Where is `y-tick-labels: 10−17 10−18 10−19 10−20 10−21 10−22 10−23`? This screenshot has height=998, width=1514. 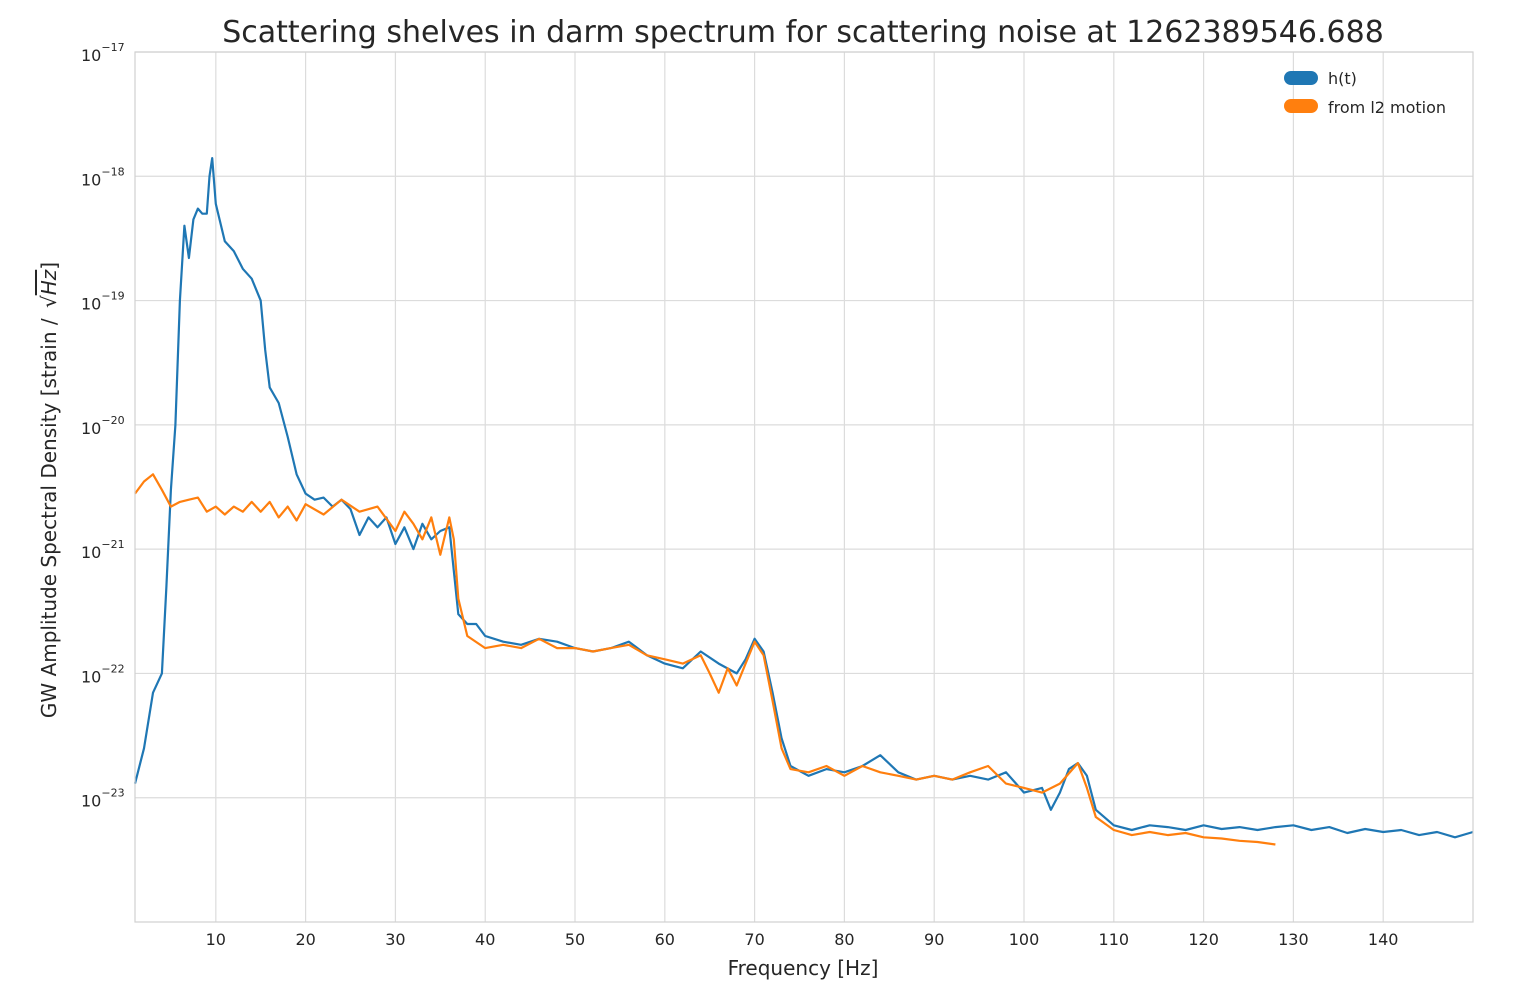 y-tick-labels: 10−17 10−18 10−19 10−20 10−21 10−22 10−23 is located at coordinates (103, 426).